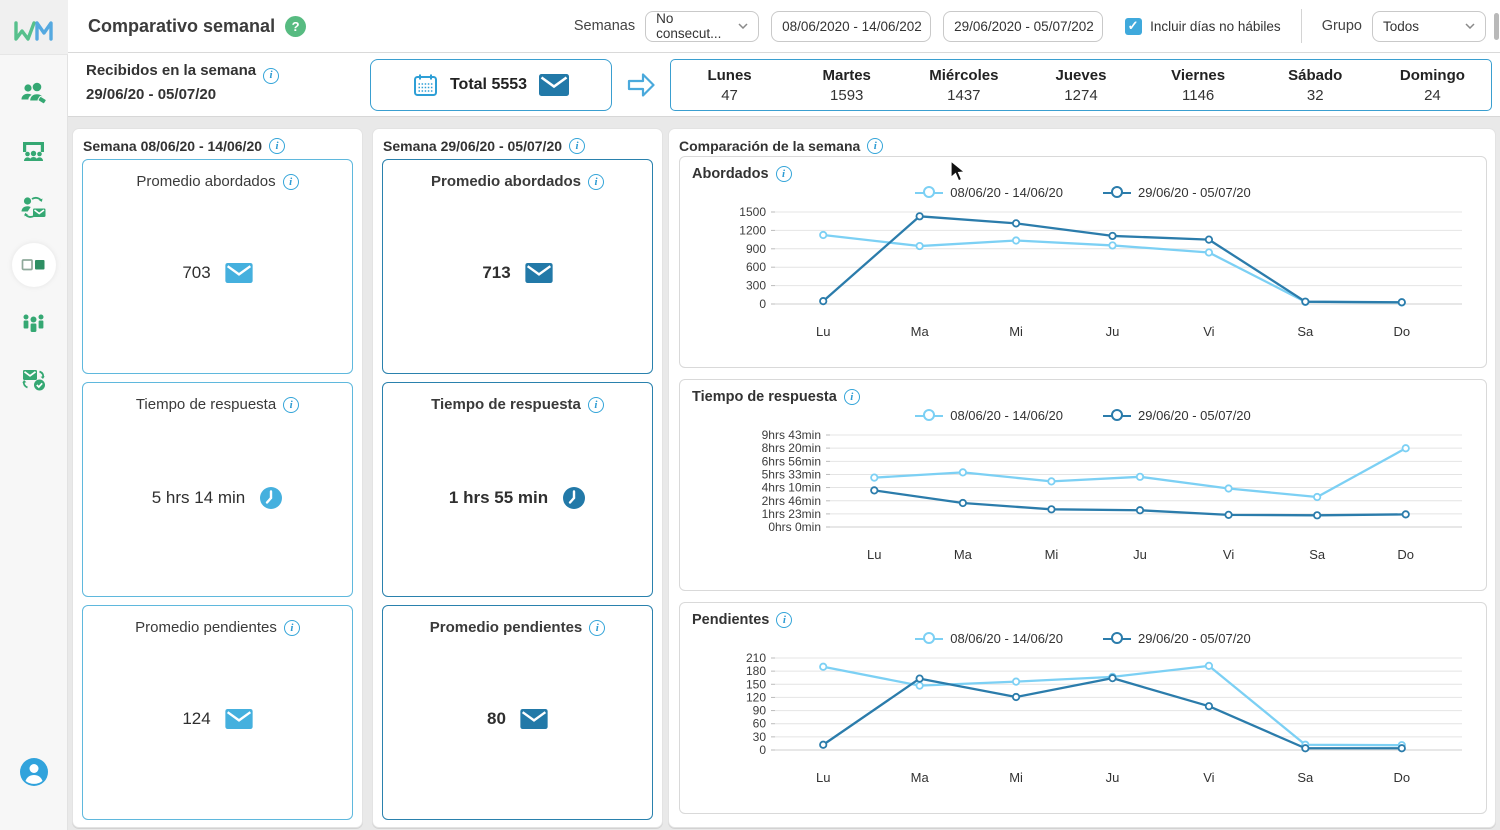 This screenshot has height=830, width=1500. Describe the element at coordinates (1401, 777) in the screenshot. I see `svg-text: Do` at that location.